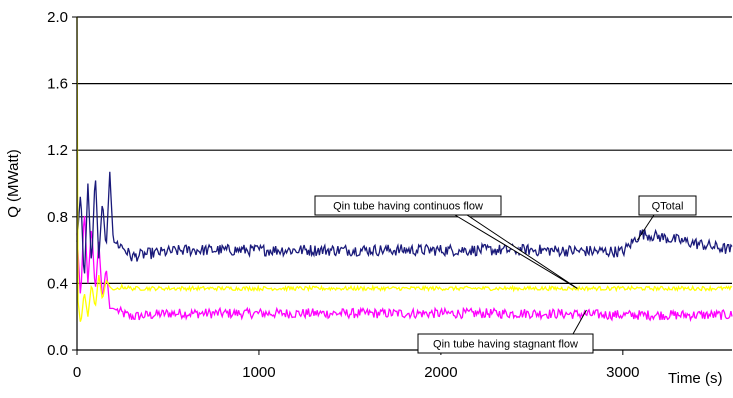 The height and width of the screenshot is (398, 733). I want to click on y-tick-label-0: 0.0, so click(57, 350).